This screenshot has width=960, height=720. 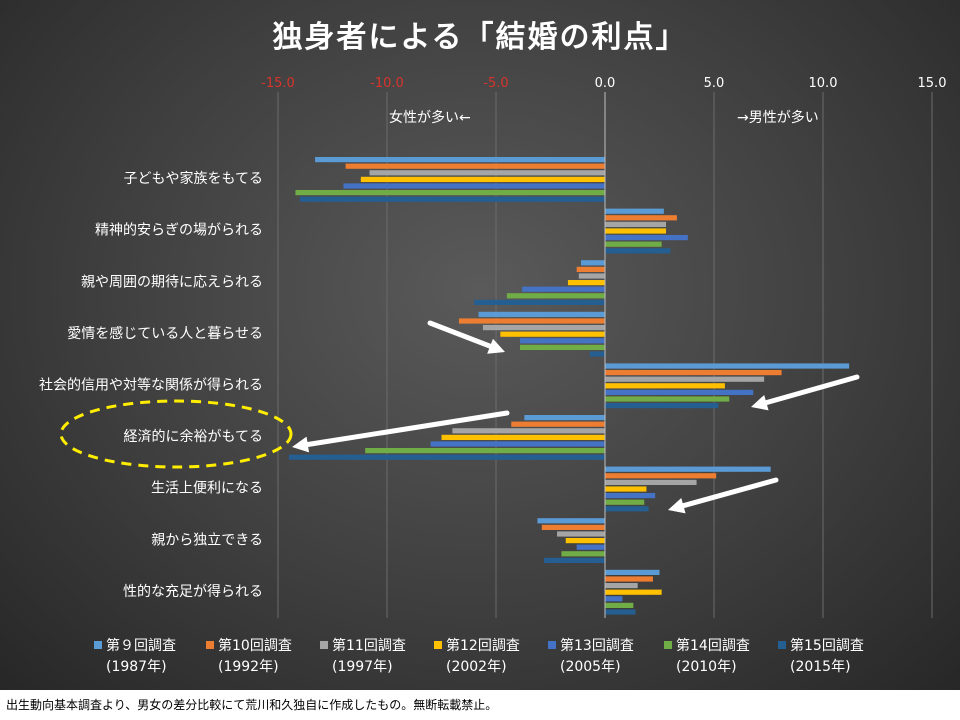 What do you see at coordinates (483, 646) in the screenshot?
I see `legend-series-name: 第12回調査` at bounding box center [483, 646].